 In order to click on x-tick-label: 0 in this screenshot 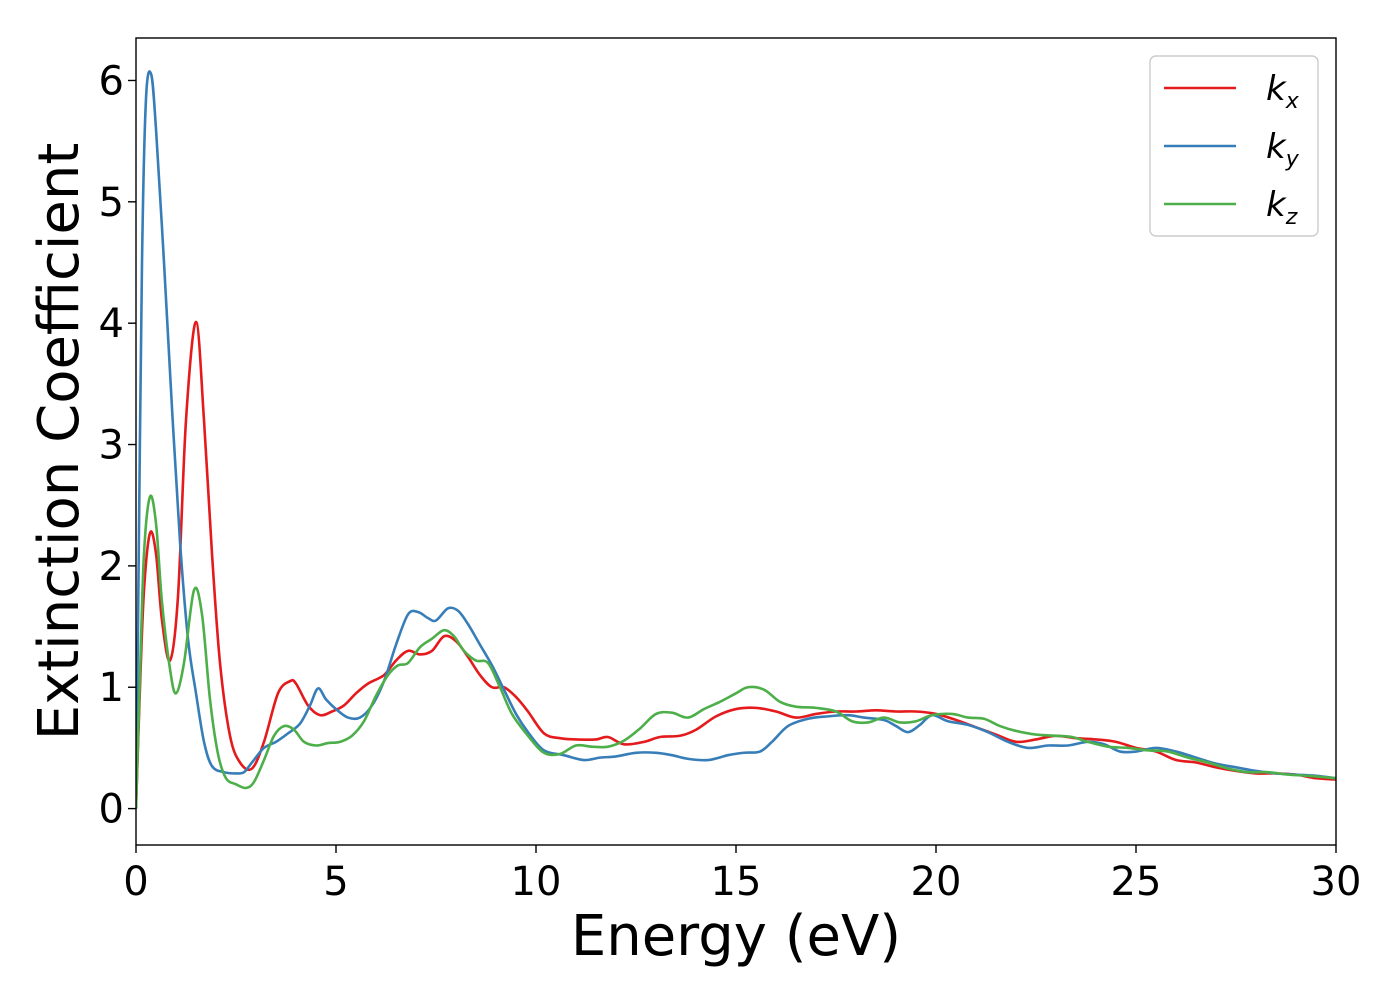, I will do `click(135, 882)`.